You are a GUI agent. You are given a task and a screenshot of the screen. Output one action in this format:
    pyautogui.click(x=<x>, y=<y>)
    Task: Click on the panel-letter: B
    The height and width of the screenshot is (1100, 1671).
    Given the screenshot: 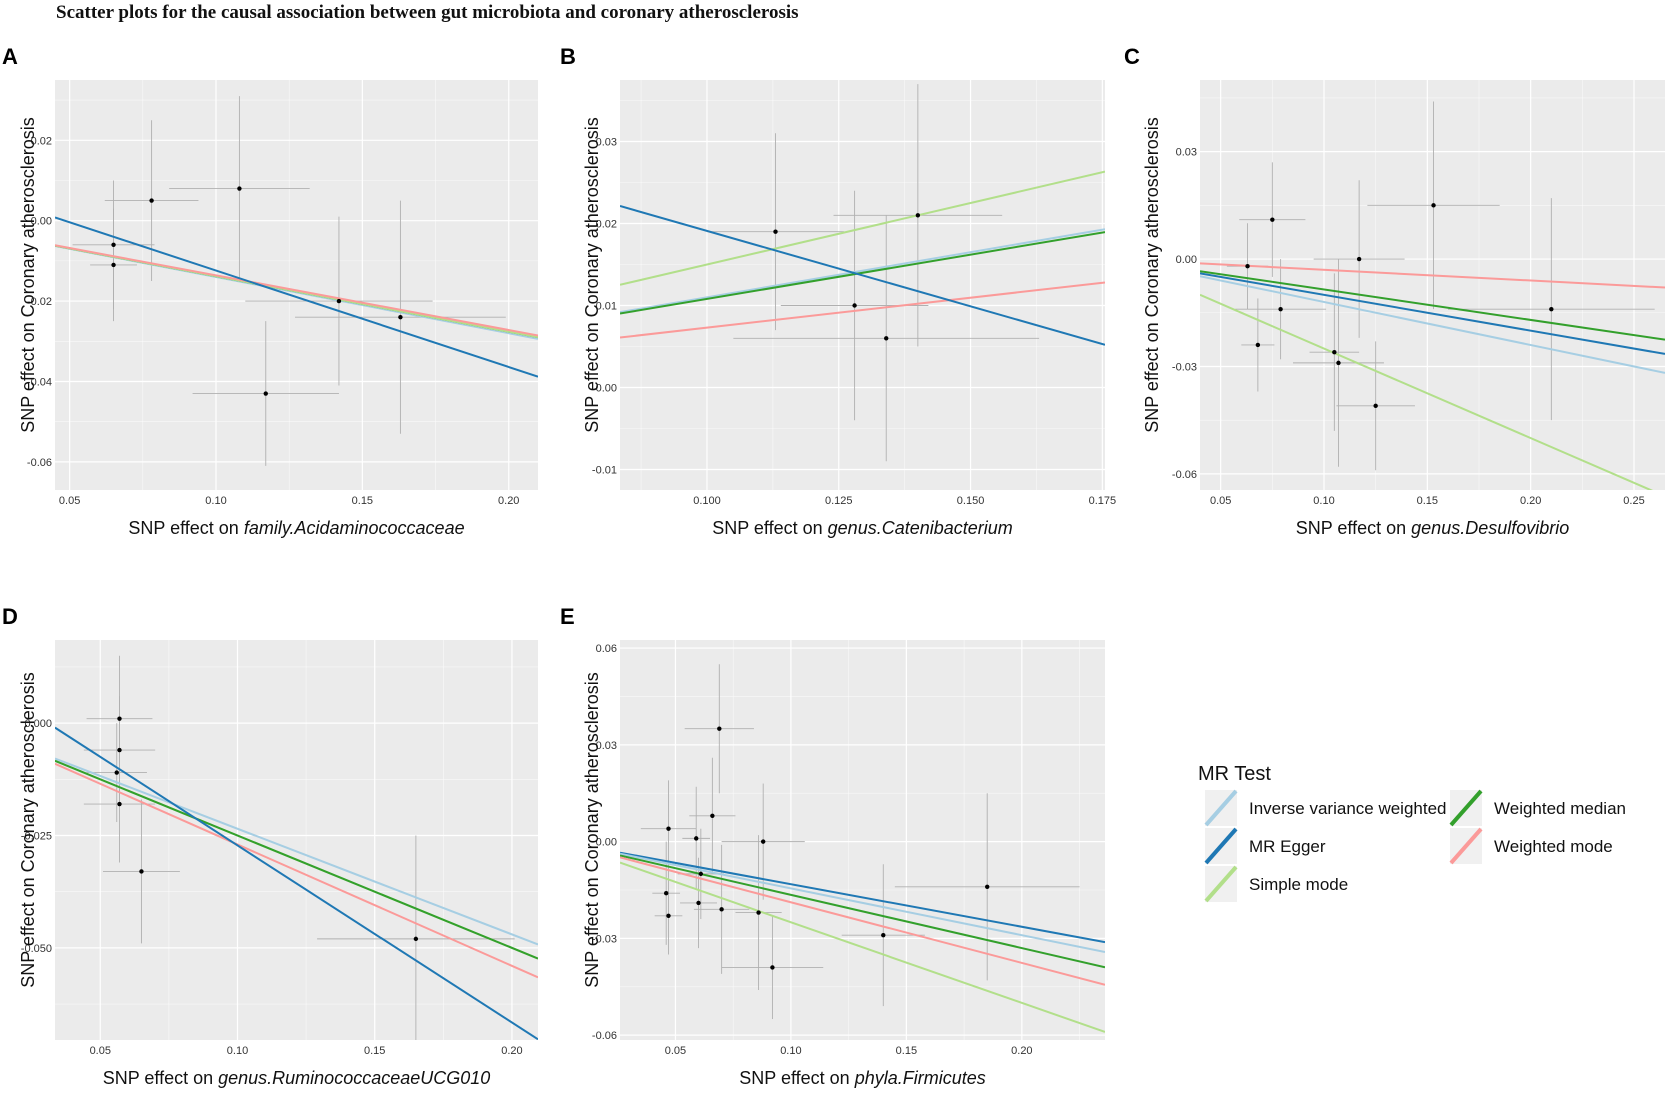 What is the action you would take?
    pyautogui.click(x=568, y=56)
    